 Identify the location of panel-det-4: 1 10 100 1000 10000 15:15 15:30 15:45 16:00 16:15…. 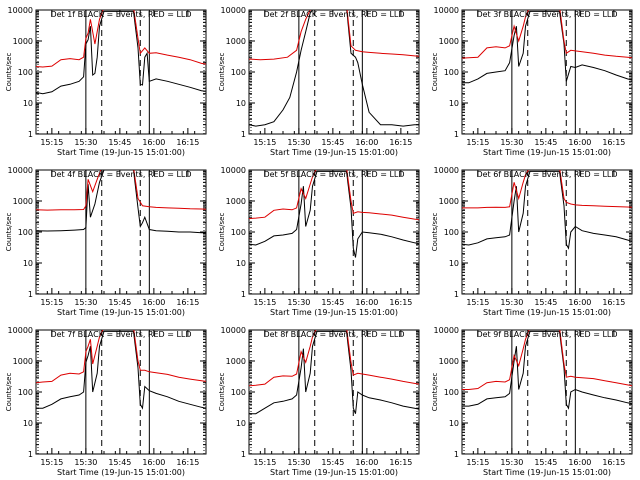
(106, 241).